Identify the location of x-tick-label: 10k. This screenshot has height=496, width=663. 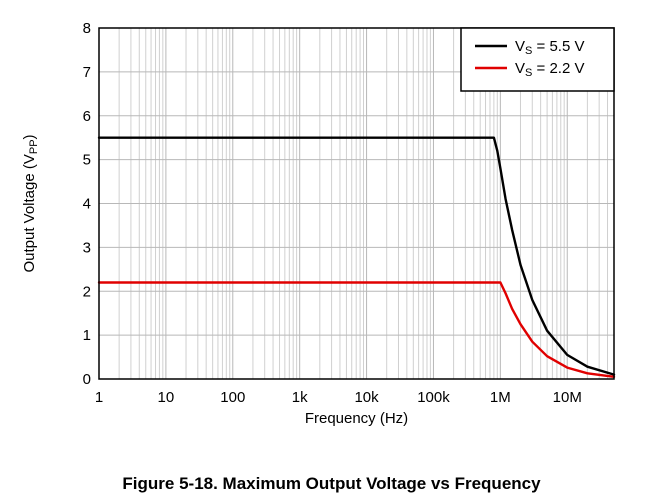
(366, 397).